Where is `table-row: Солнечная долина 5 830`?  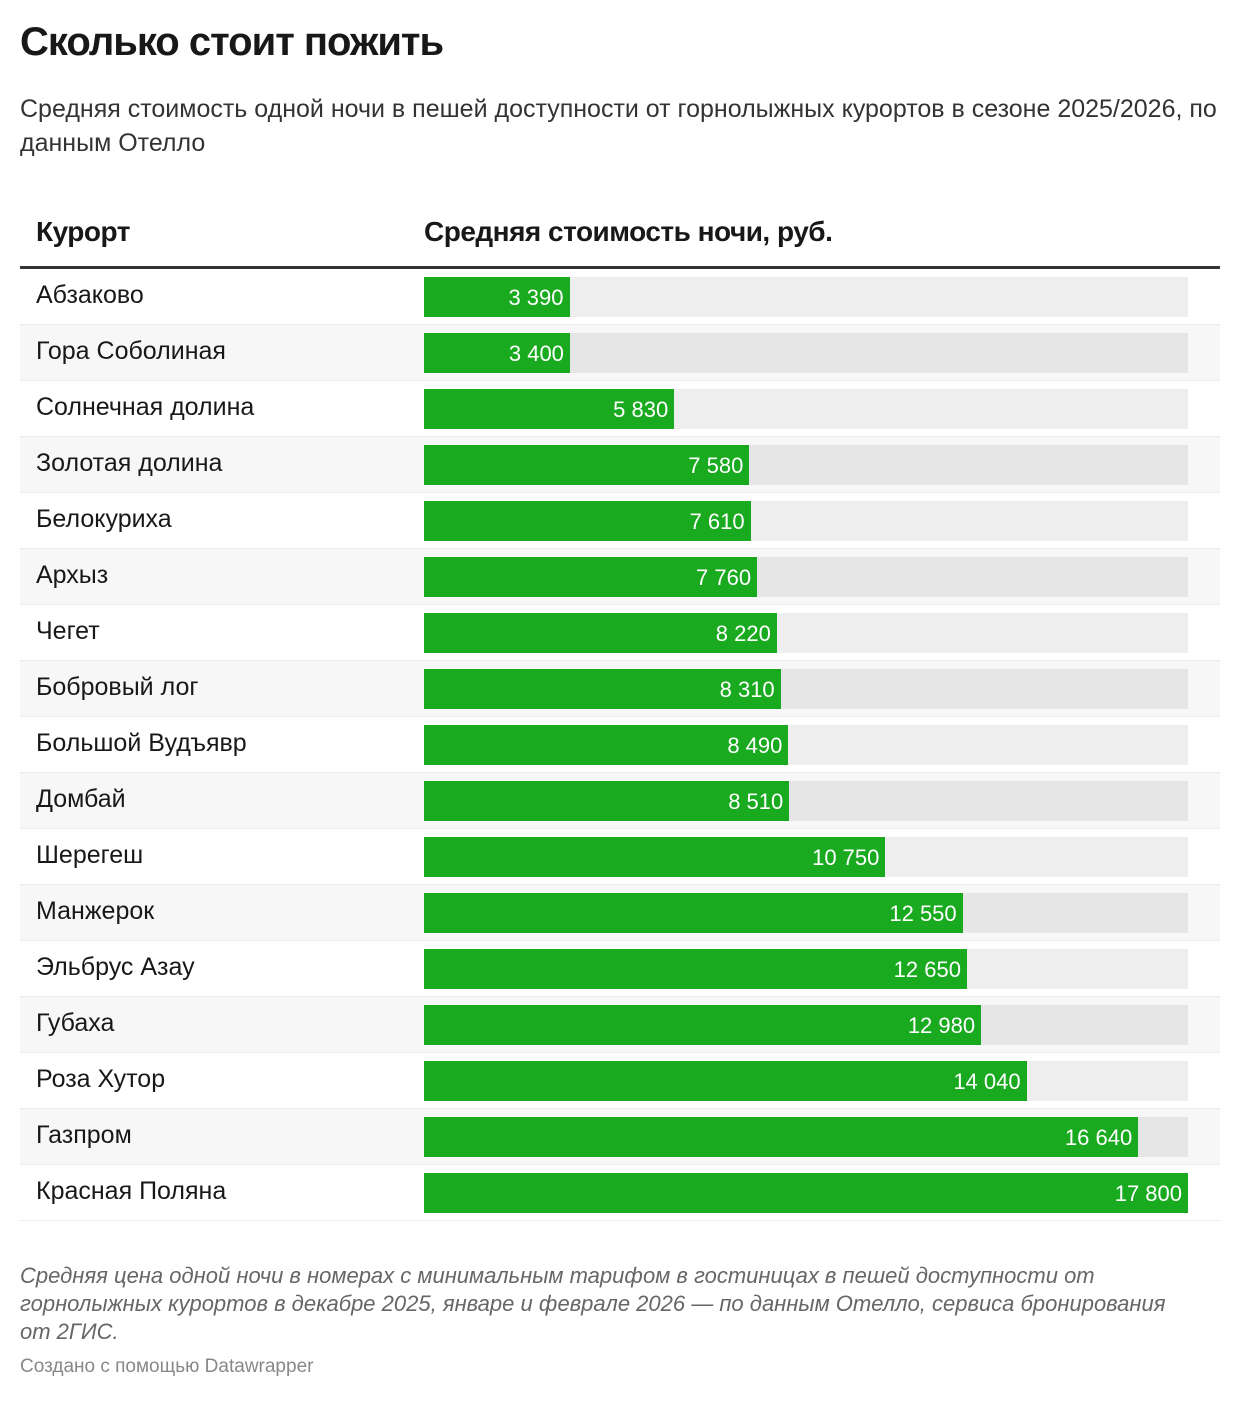
table-row: Солнечная долина 5 830 is located at coordinates (620, 409).